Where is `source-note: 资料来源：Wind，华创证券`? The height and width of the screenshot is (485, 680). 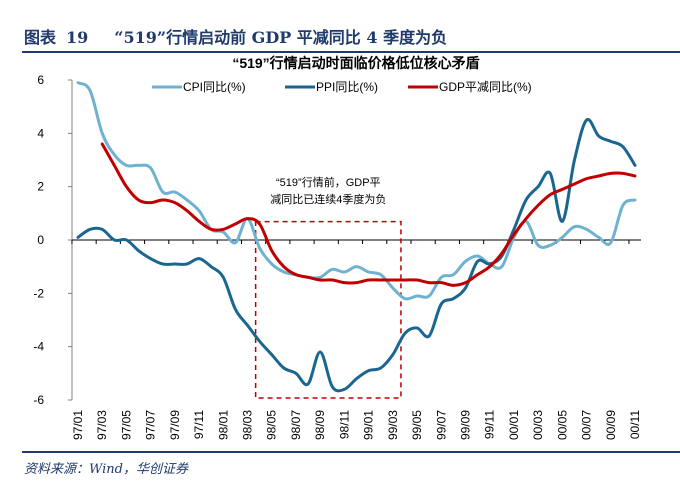
source-note: 资料来源：Wind，华创证券 is located at coordinates (106, 469).